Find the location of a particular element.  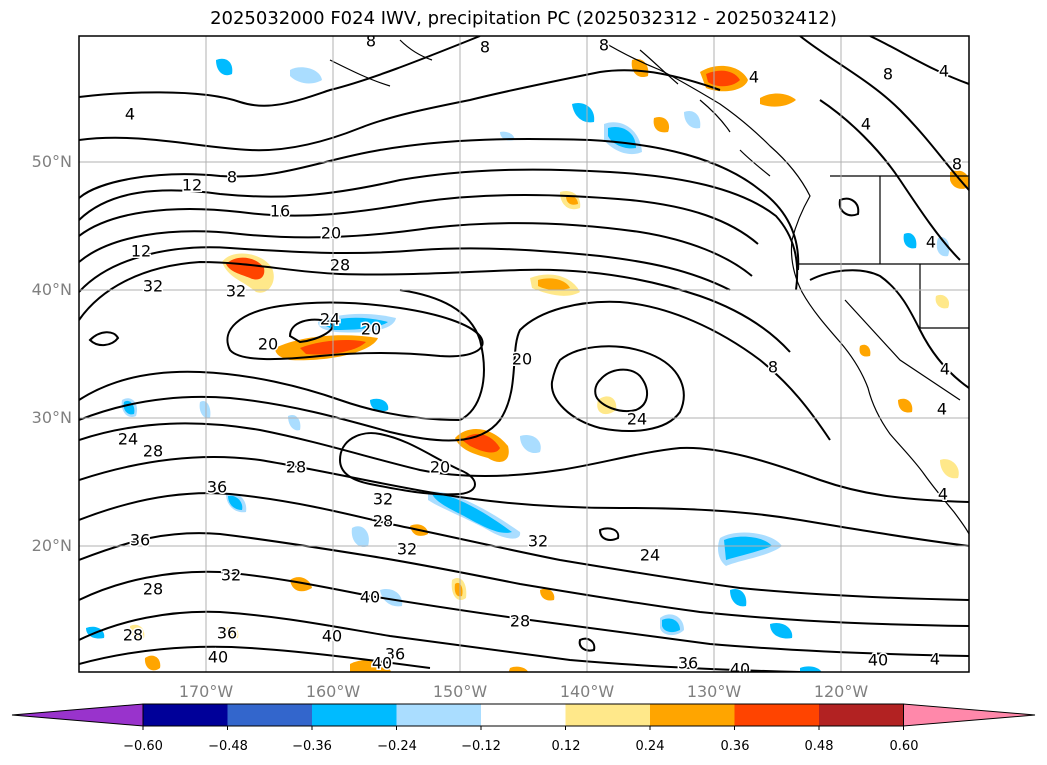

contour-label: 16 is located at coordinates (280, 211).